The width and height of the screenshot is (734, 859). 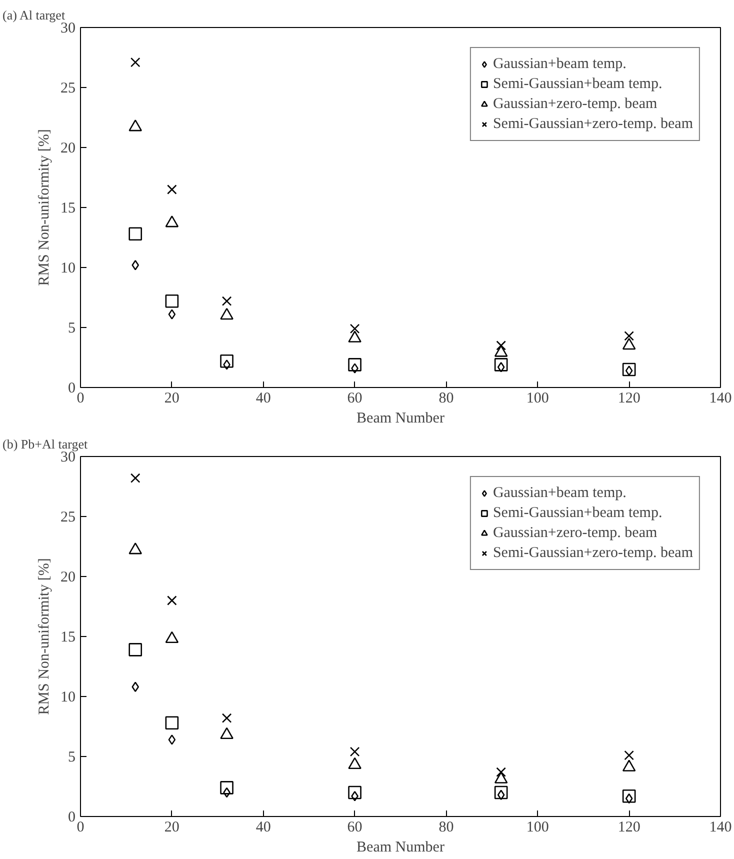 I want to click on chart-title: (b) Pb+Al target, so click(x=45, y=444).